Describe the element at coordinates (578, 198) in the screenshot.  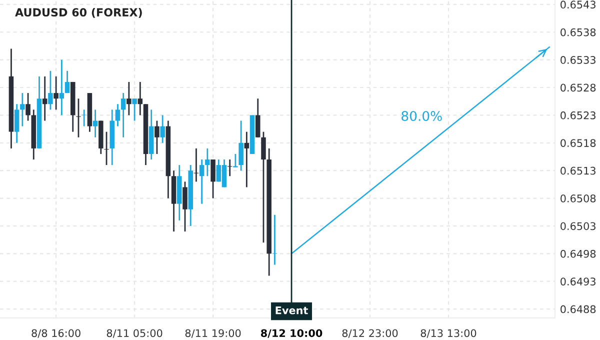
I see `y-tick-label: 0.6508` at that location.